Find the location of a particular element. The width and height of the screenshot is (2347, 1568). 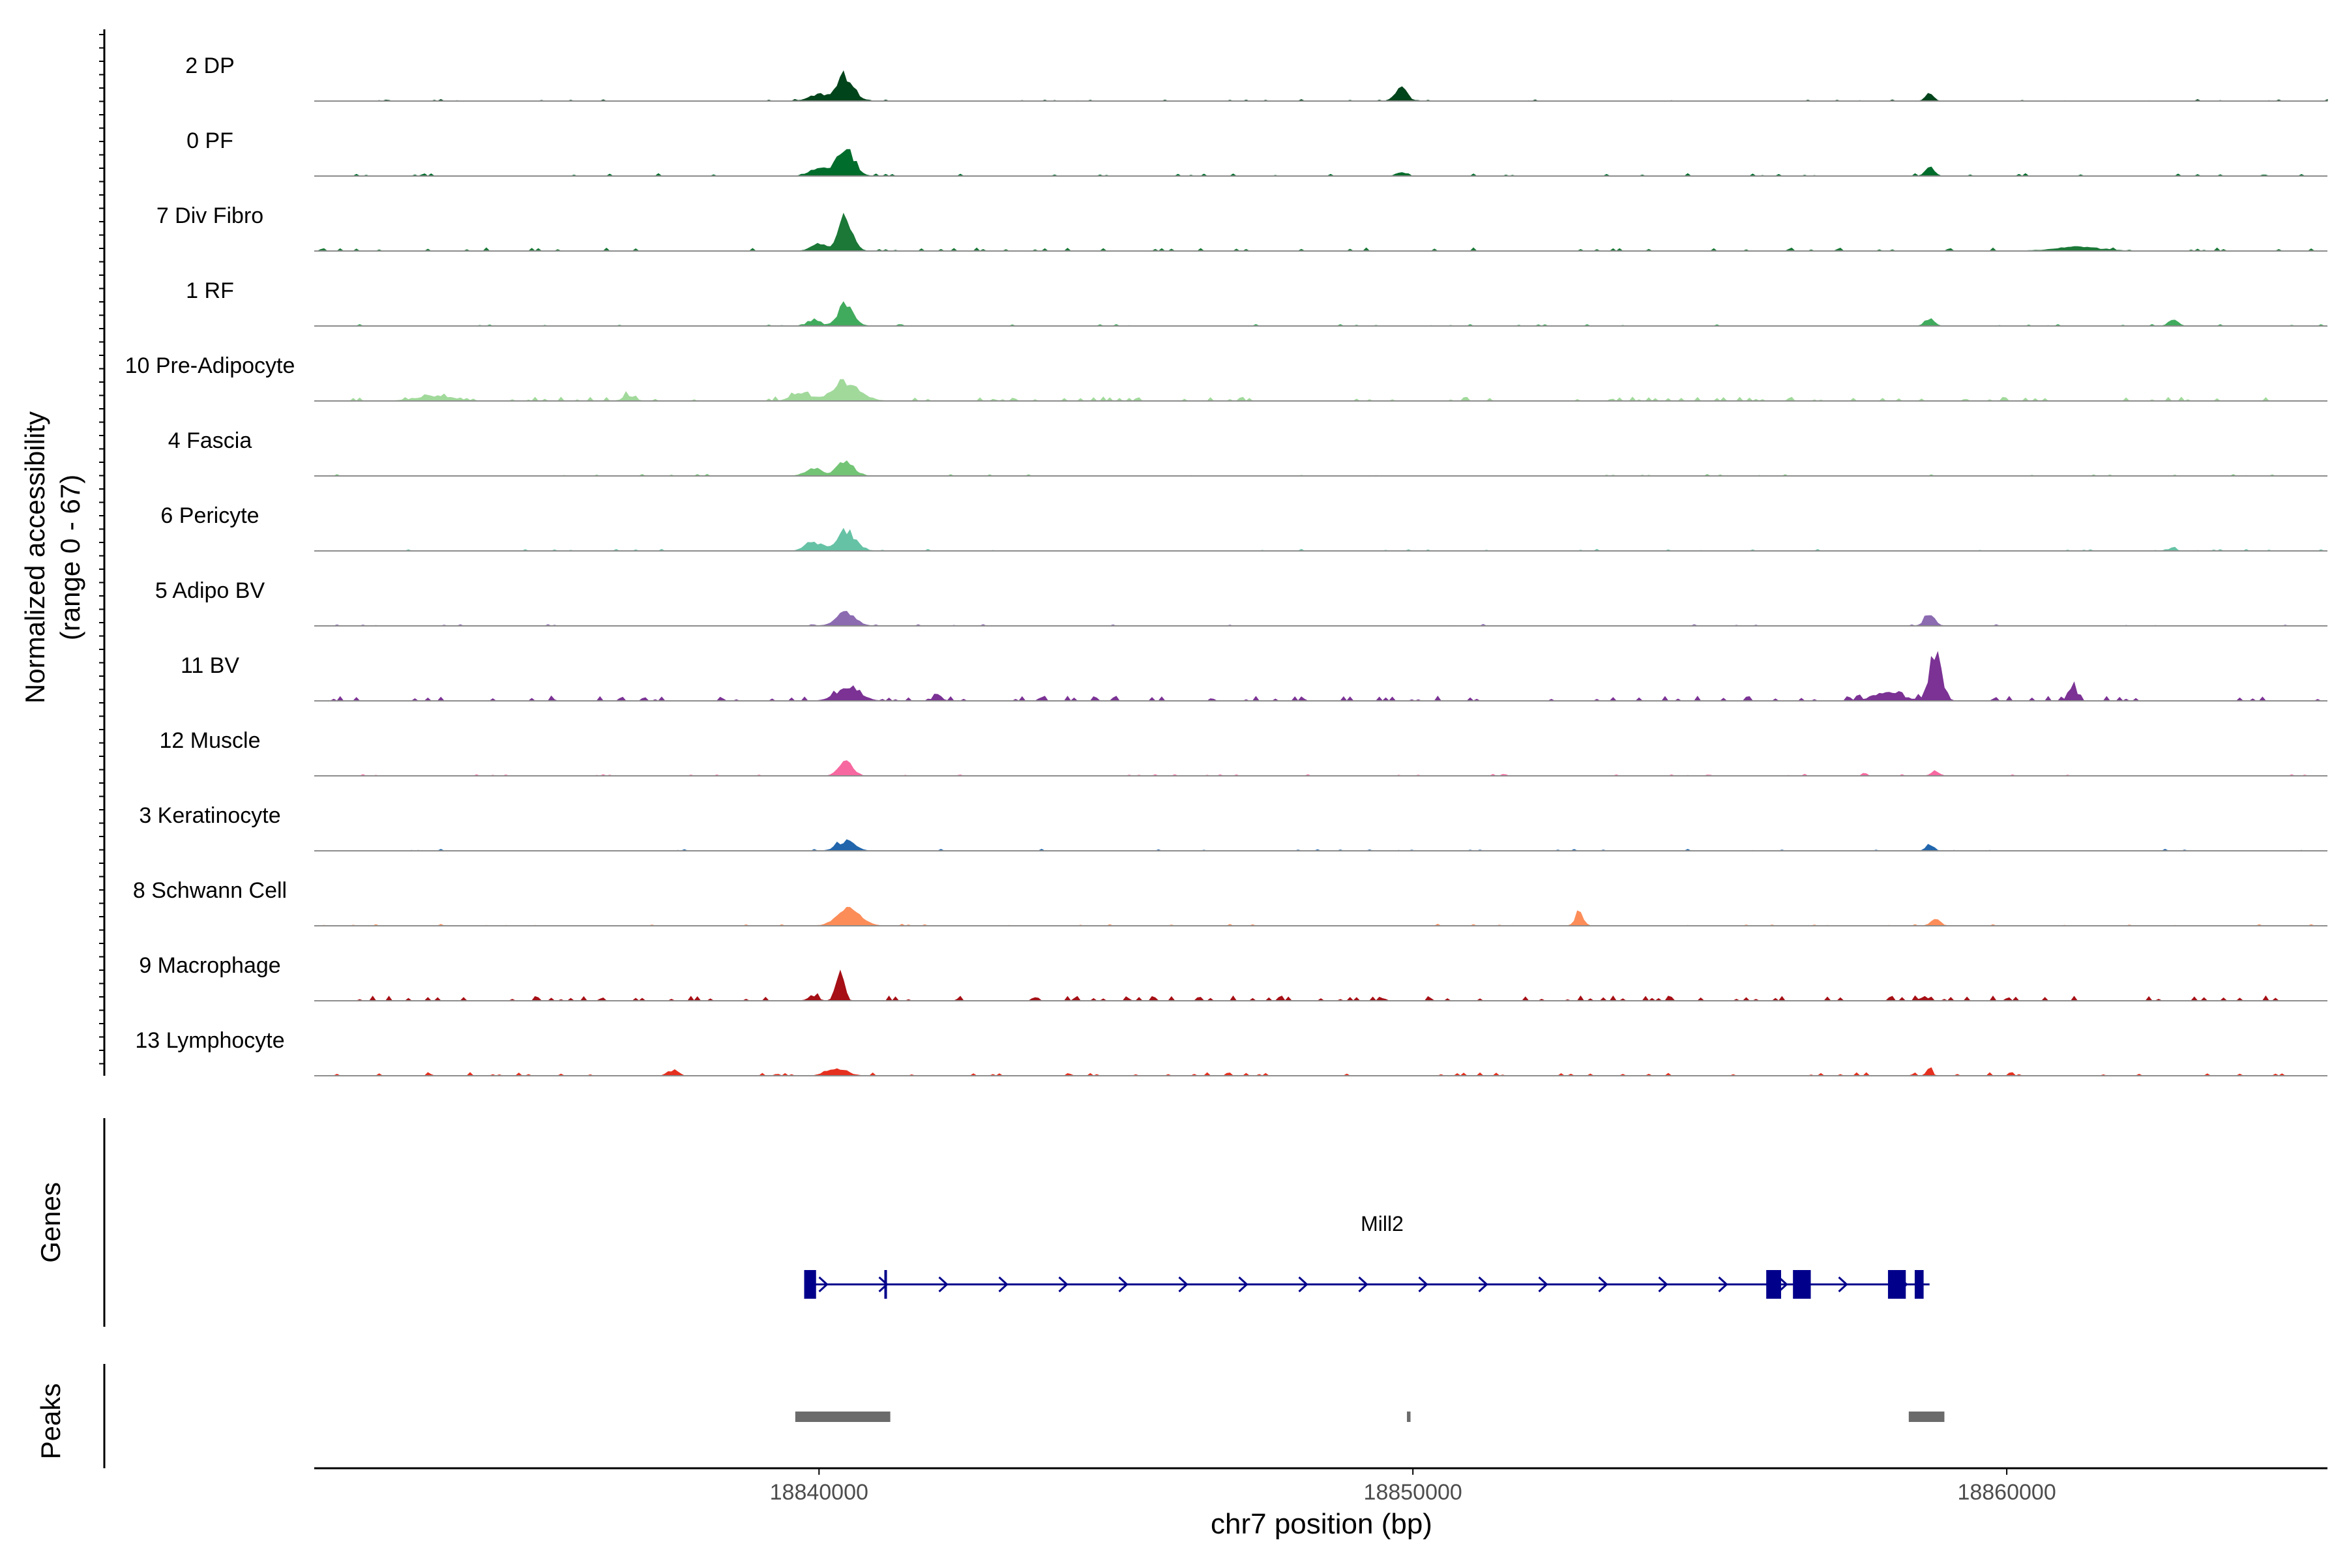

x-tick-label: 18860000 is located at coordinates (2006, 1492).